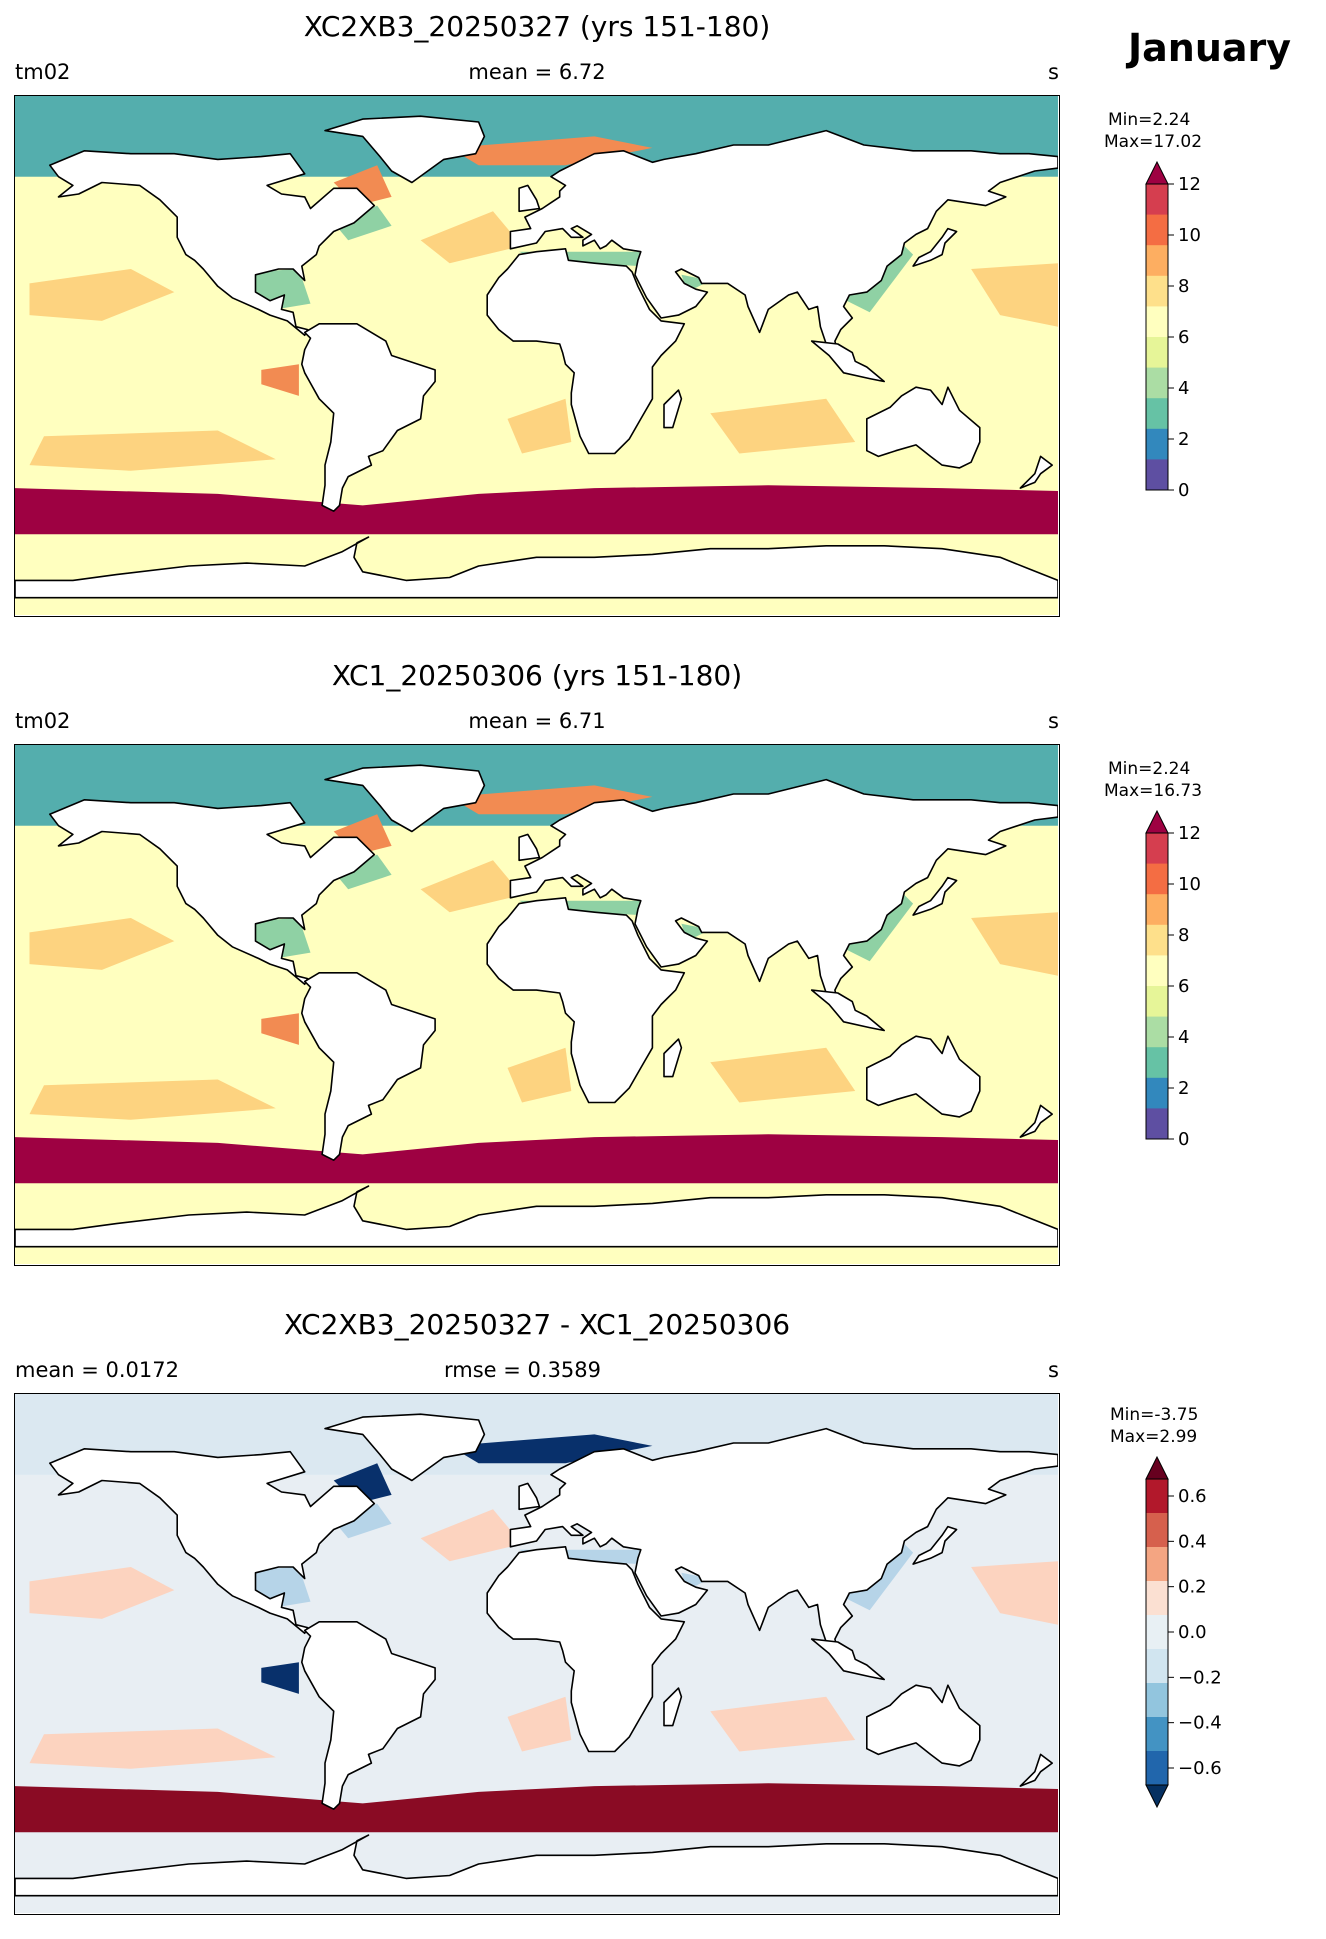 The height and width of the screenshot is (1939, 1326). Describe the element at coordinates (1153, 142) in the screenshot. I see `max-label-0: Max=17.02` at that location.